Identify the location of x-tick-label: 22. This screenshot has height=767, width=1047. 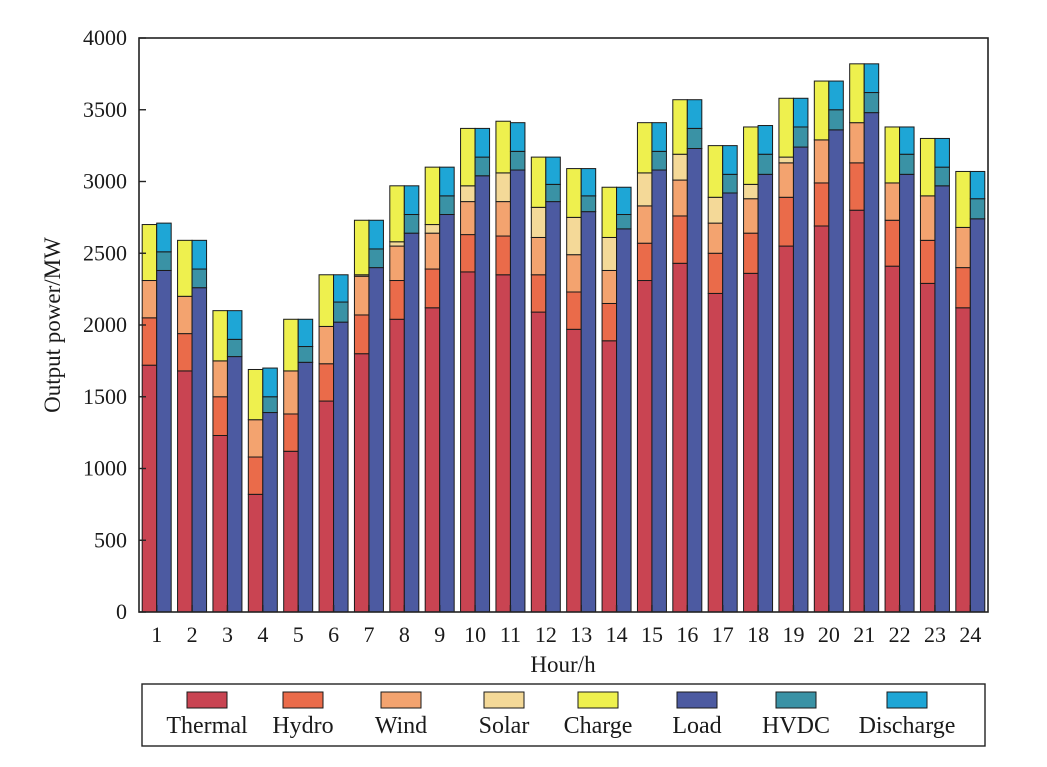
(900, 634).